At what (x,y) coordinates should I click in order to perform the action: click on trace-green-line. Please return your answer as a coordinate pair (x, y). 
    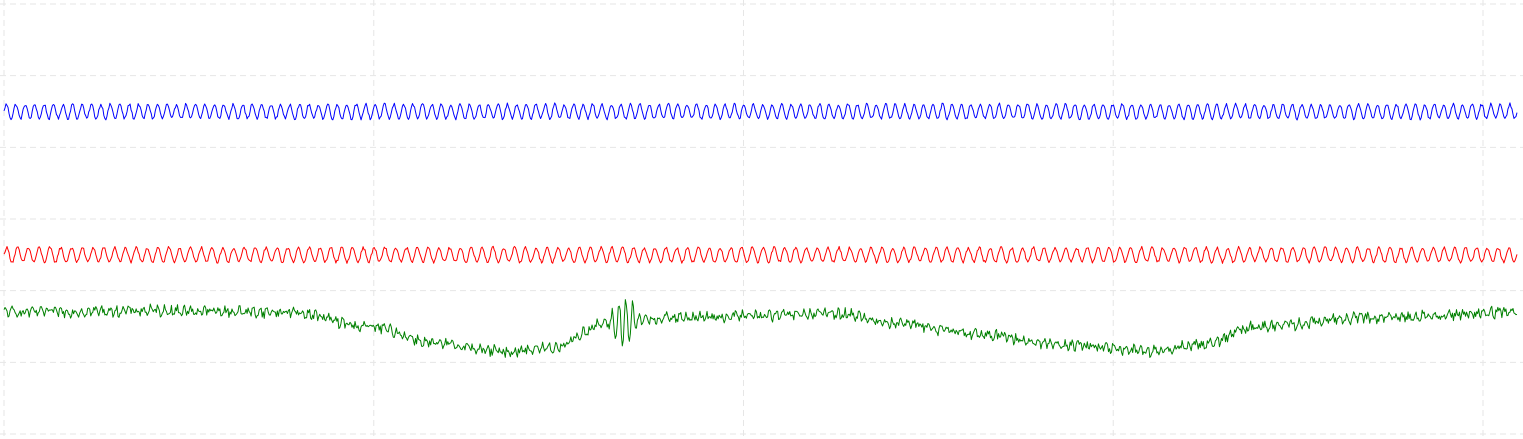
    Looking at the image, I should click on (760, 329).